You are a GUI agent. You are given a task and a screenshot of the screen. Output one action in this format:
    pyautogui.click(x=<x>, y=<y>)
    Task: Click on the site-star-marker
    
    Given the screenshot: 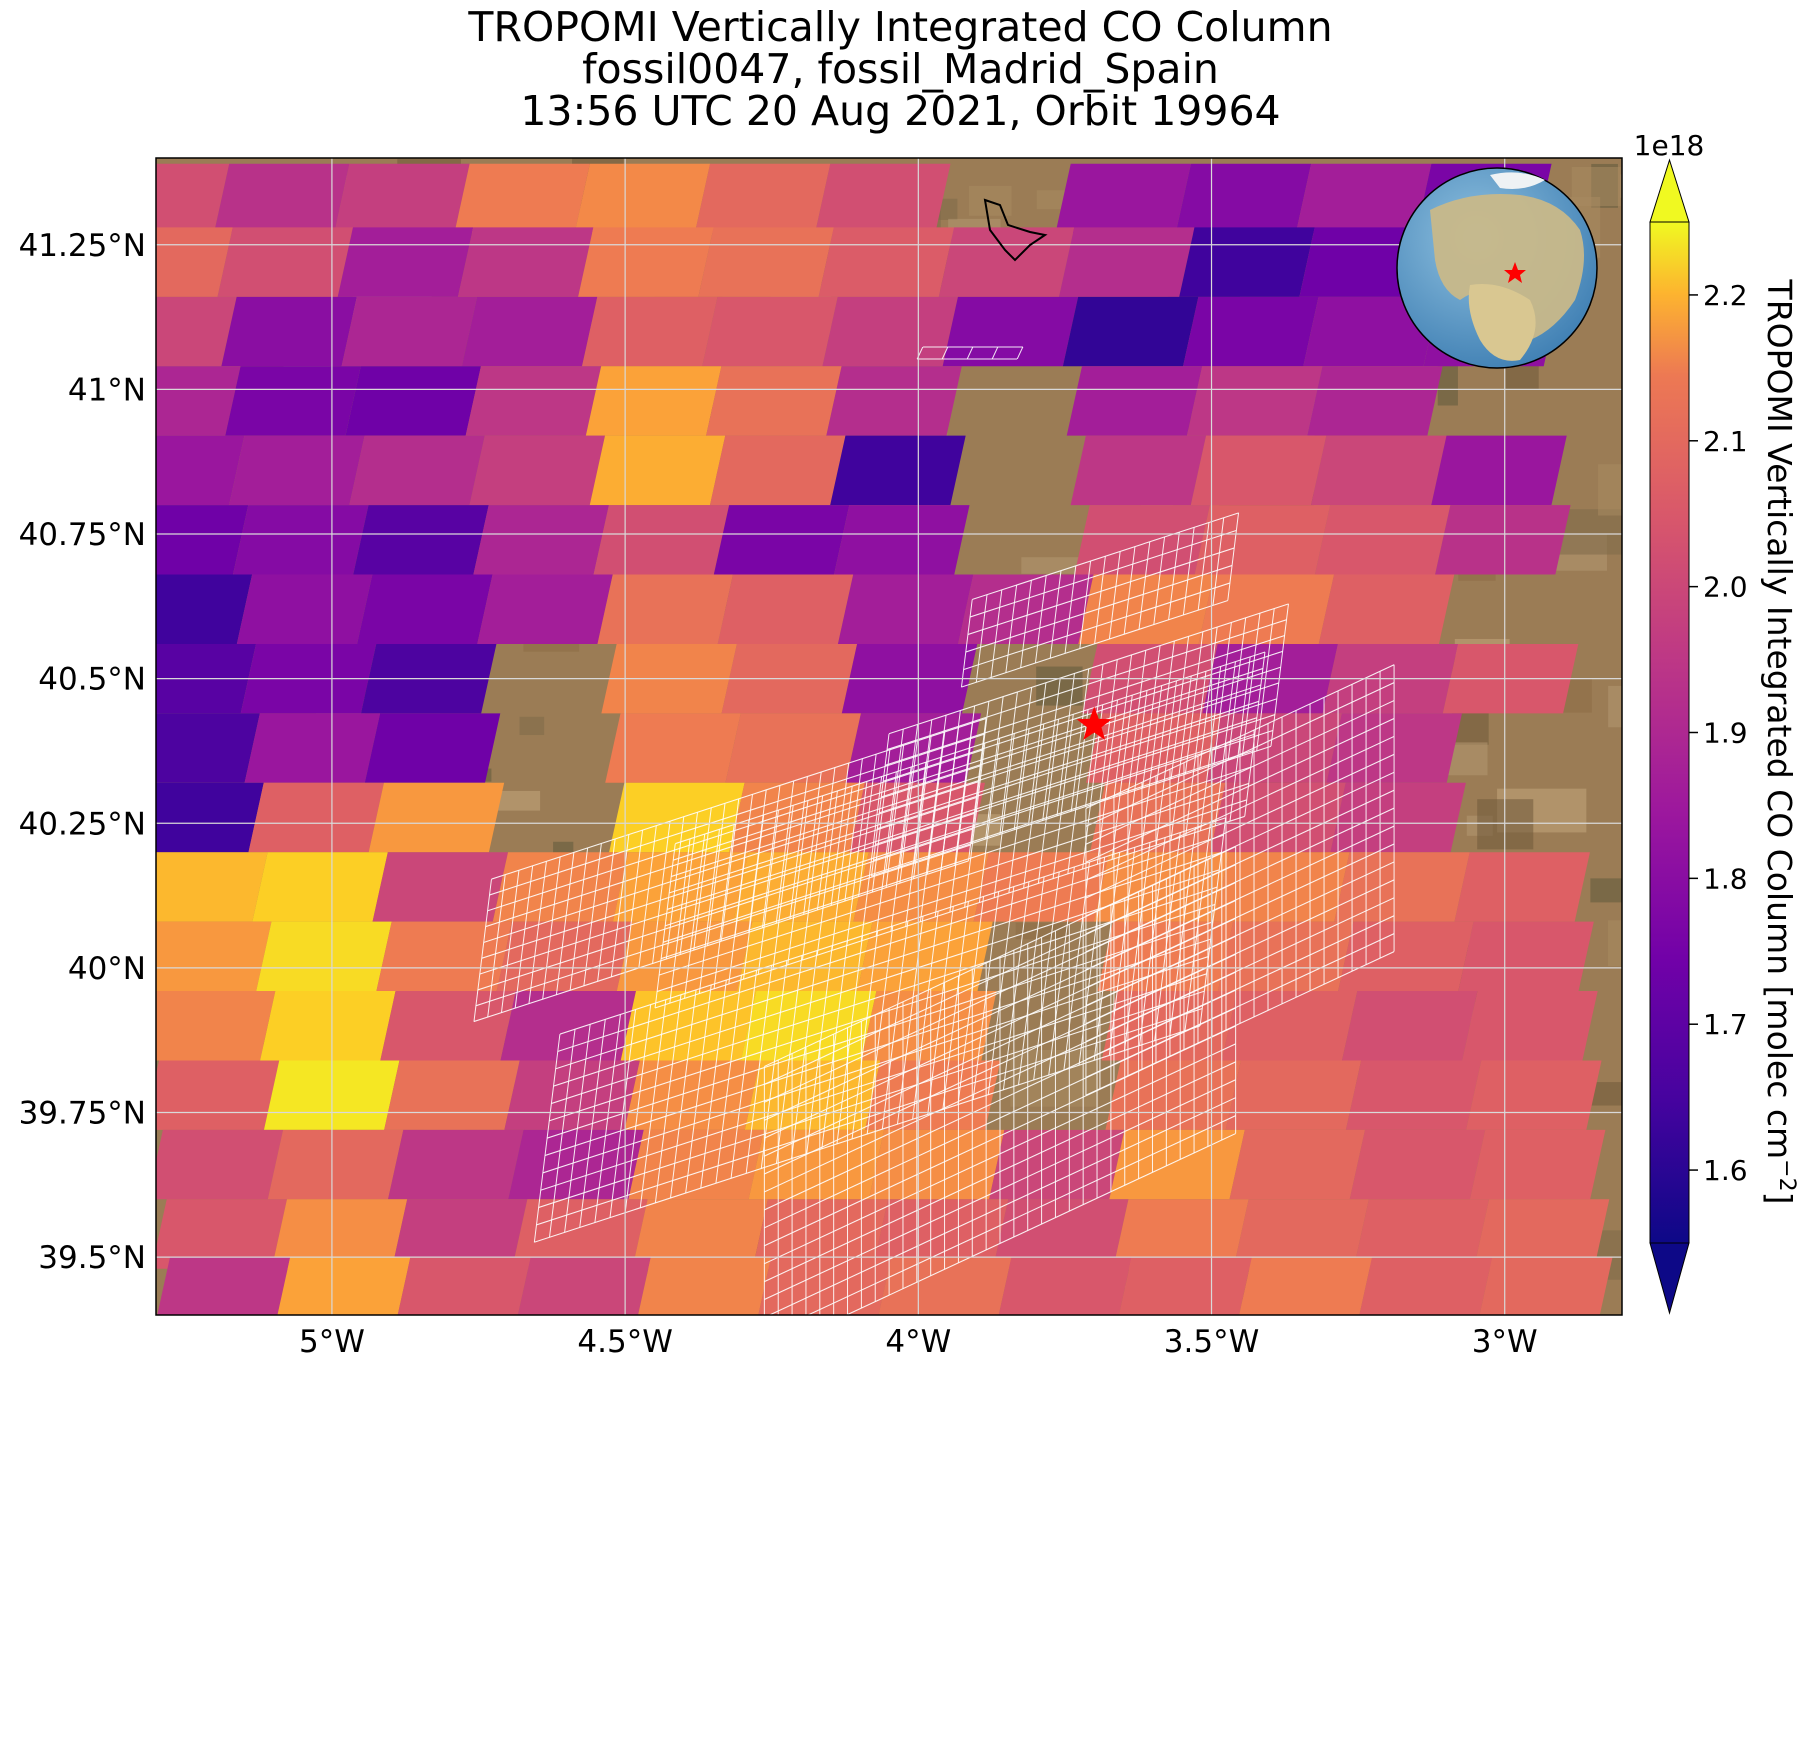 What is the action you would take?
    pyautogui.click(x=1094, y=723)
    